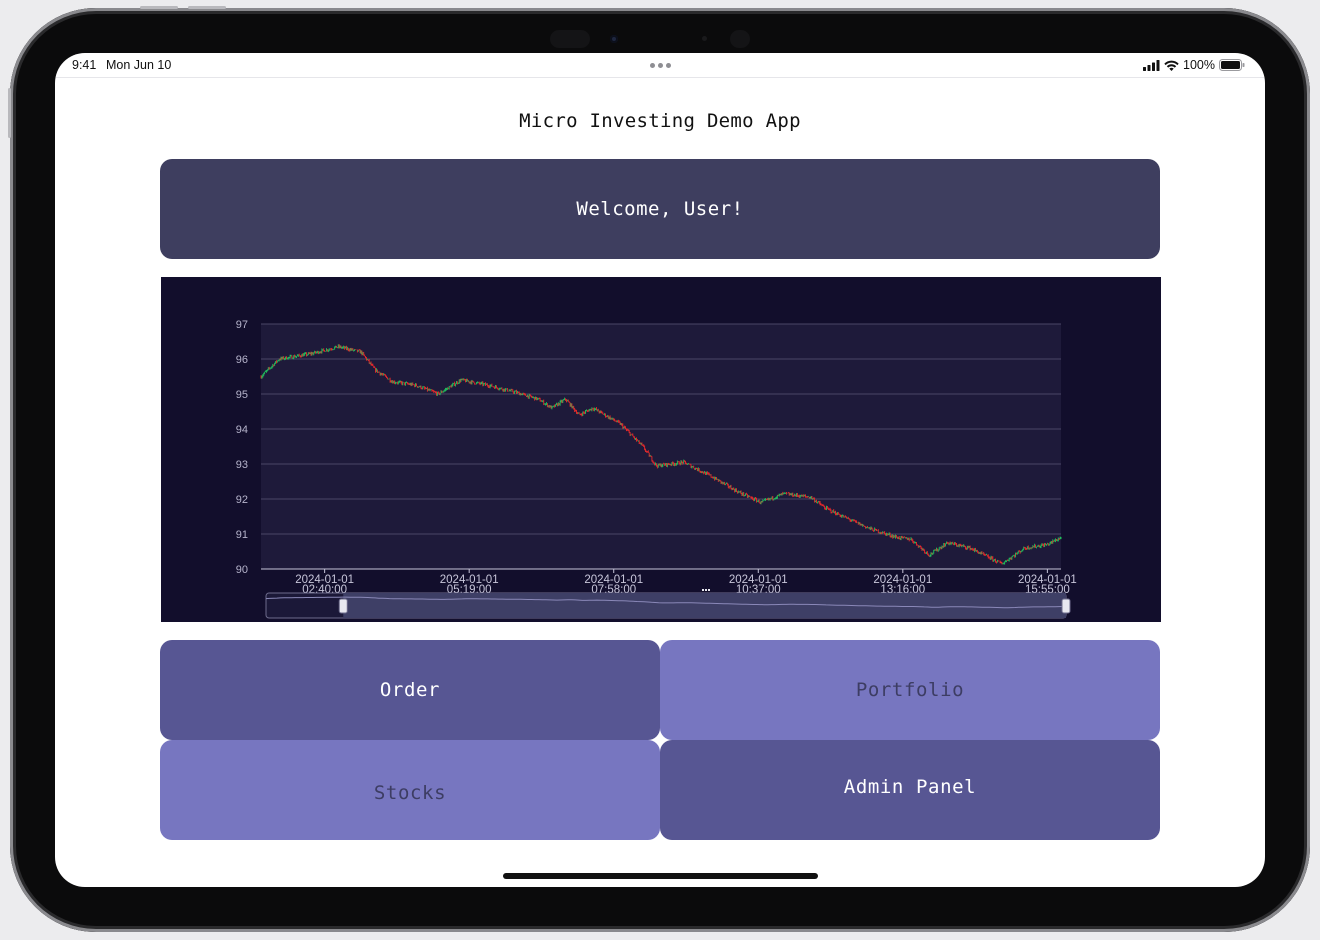  I want to click on volume-button-down, so click(207, 7).